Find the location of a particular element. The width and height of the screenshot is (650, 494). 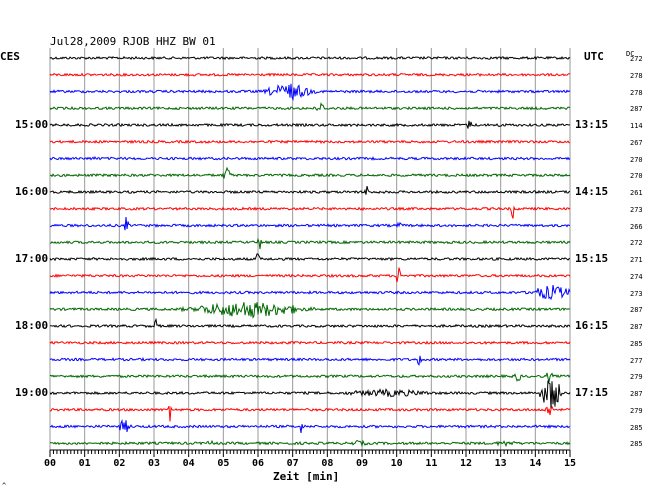

dc-value: 266 is located at coordinates (636, 226).